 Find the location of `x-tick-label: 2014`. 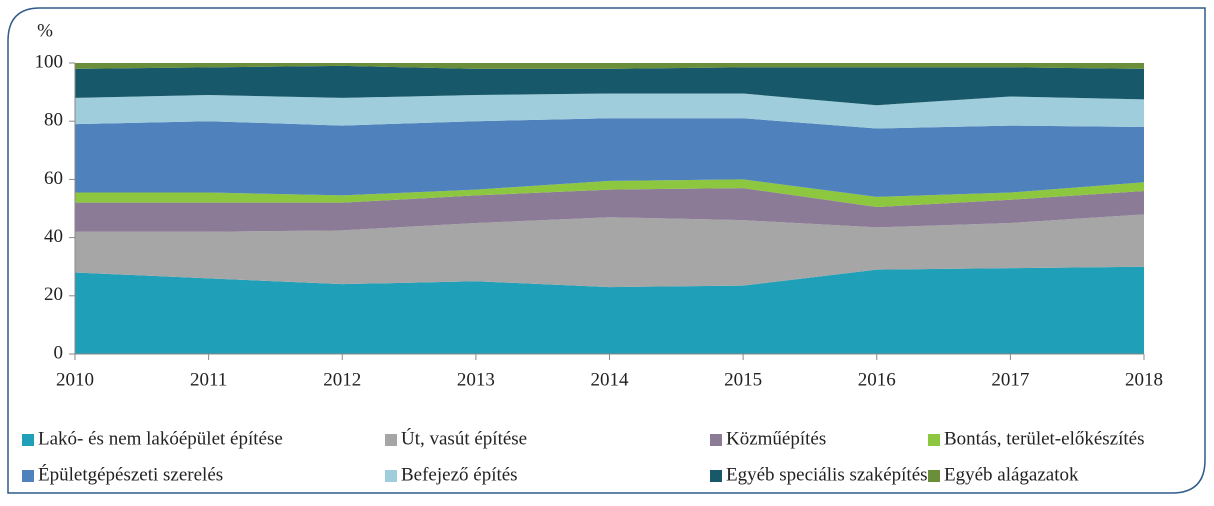

x-tick-label: 2014 is located at coordinates (610, 379).